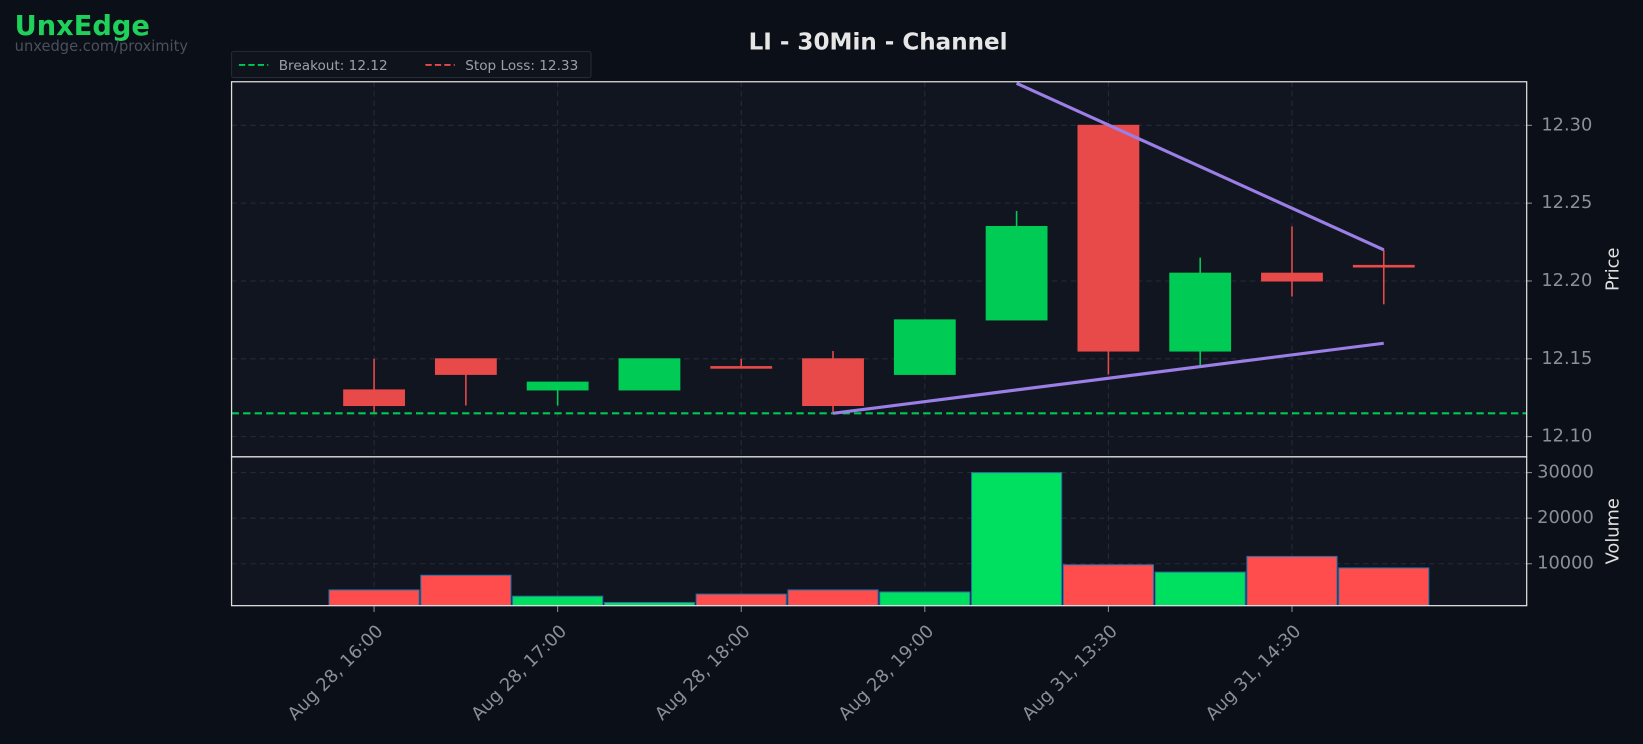 The width and height of the screenshot is (1643, 744). I want to click on y-tick-label: 12.20, so click(1566, 280).